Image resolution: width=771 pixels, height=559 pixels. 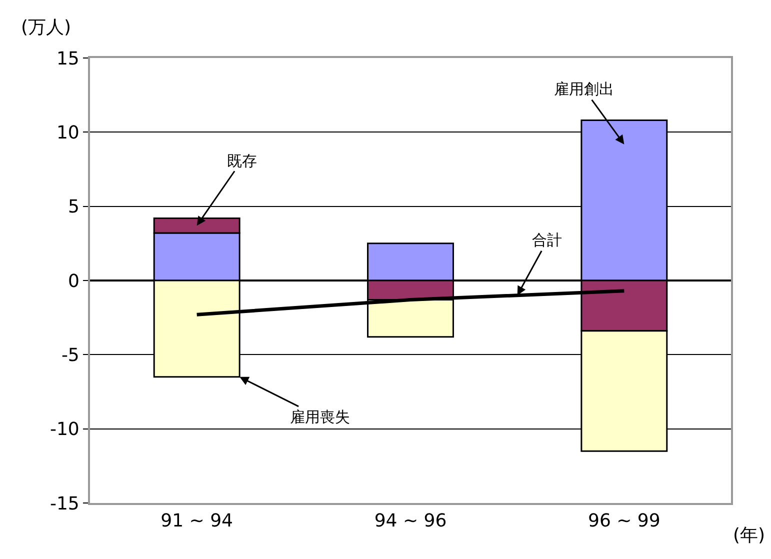 What do you see at coordinates (74, 281) in the screenshot?
I see `y-tick-label: 0` at bounding box center [74, 281].